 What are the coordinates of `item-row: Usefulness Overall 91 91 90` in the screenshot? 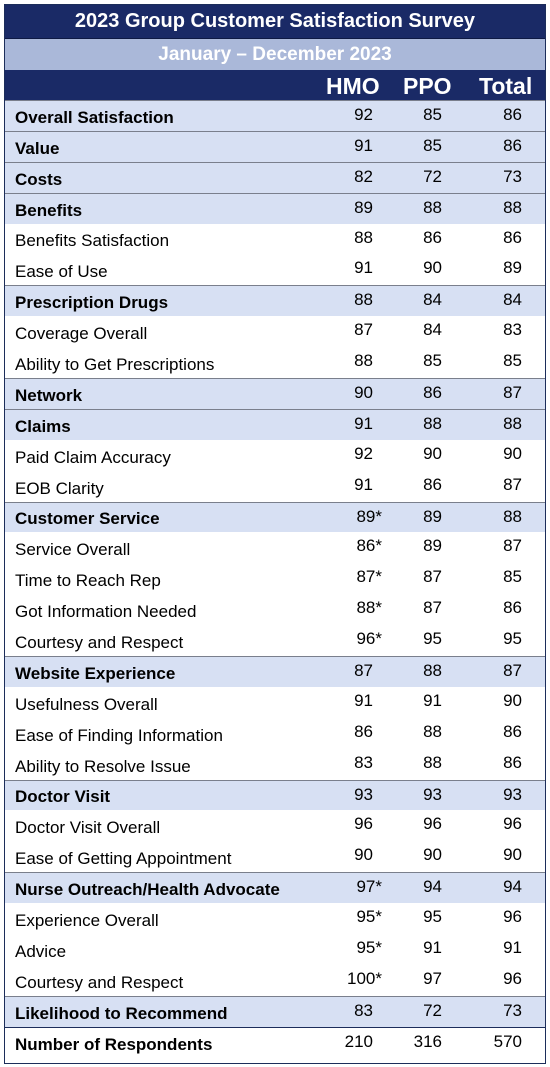 It's located at (275, 702).